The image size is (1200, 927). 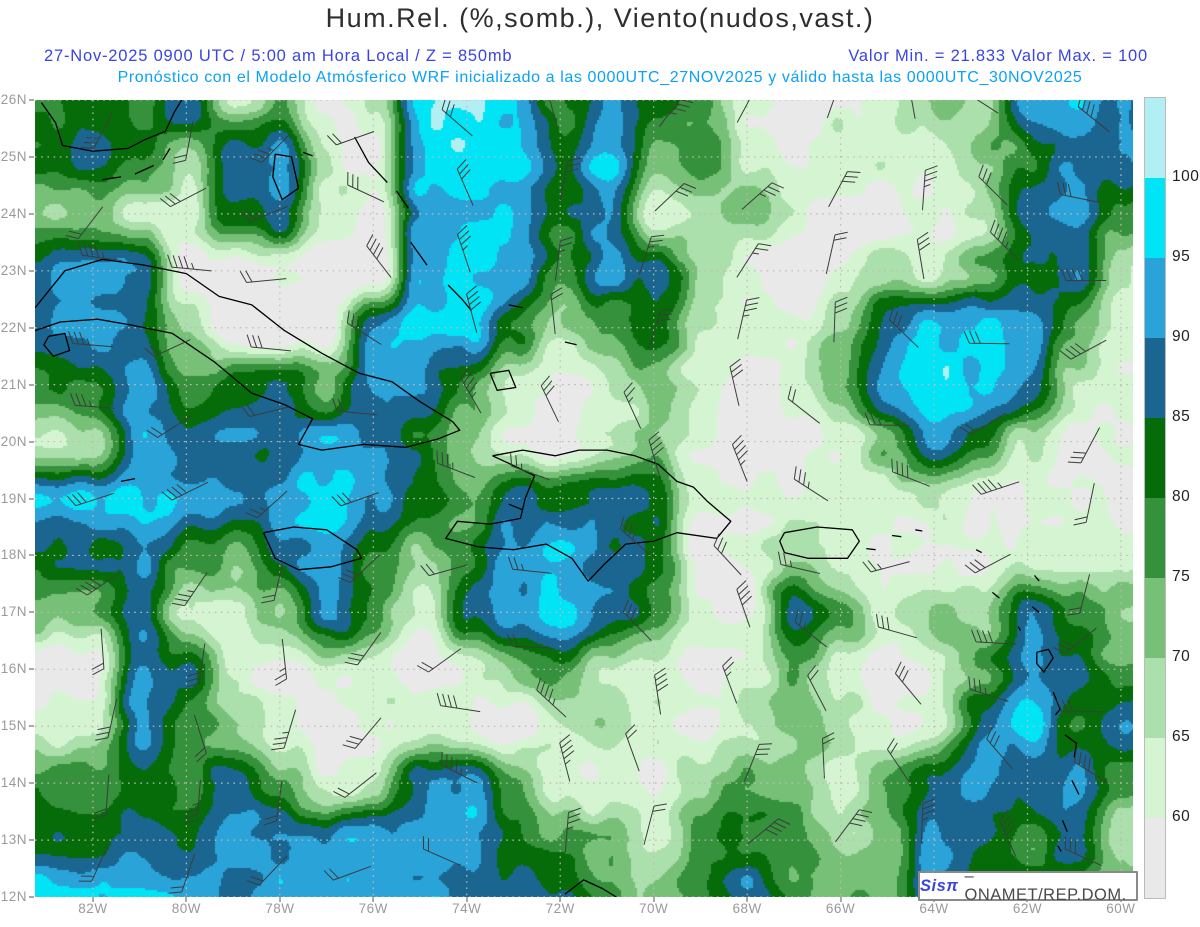 What do you see at coordinates (13, 99) in the screenshot?
I see `lat-tick-label: 26N` at bounding box center [13, 99].